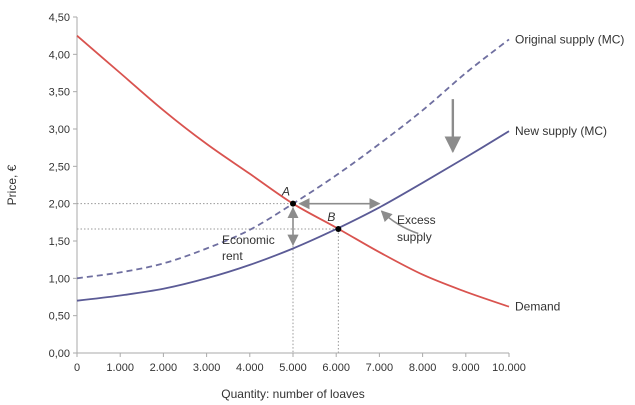 The image size is (635, 405). I want to click on point-a-label: A, so click(285, 192).